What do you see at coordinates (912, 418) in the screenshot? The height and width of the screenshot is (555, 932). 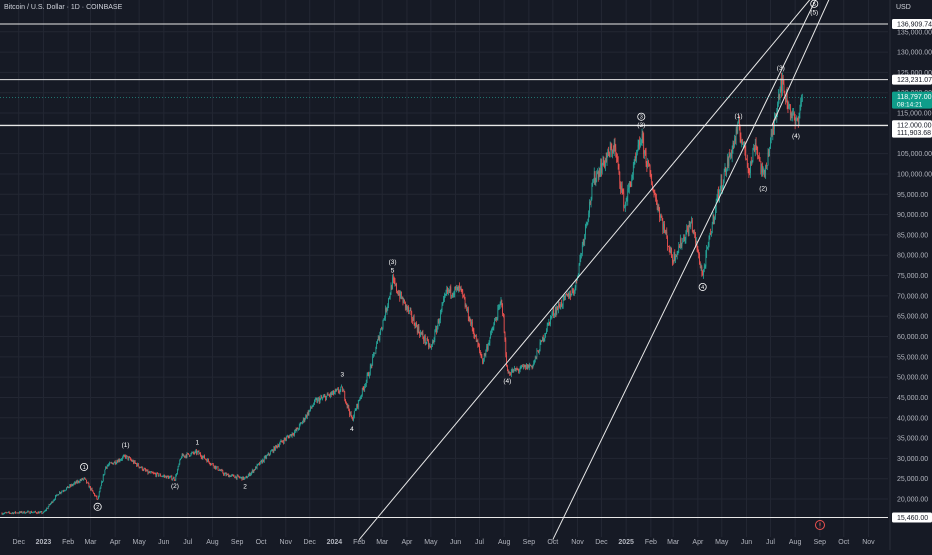 I see `y-tick-label: 40,000.00` at bounding box center [912, 418].